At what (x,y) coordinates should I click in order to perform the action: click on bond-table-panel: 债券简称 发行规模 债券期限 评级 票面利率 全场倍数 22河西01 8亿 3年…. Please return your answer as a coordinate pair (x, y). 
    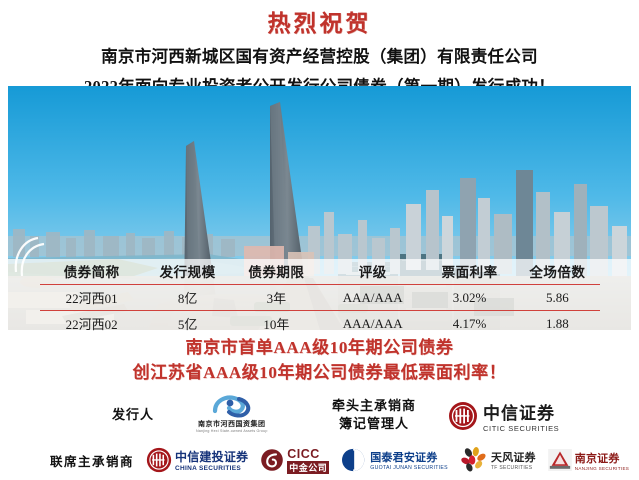
    Looking at the image, I should click on (319, 295).